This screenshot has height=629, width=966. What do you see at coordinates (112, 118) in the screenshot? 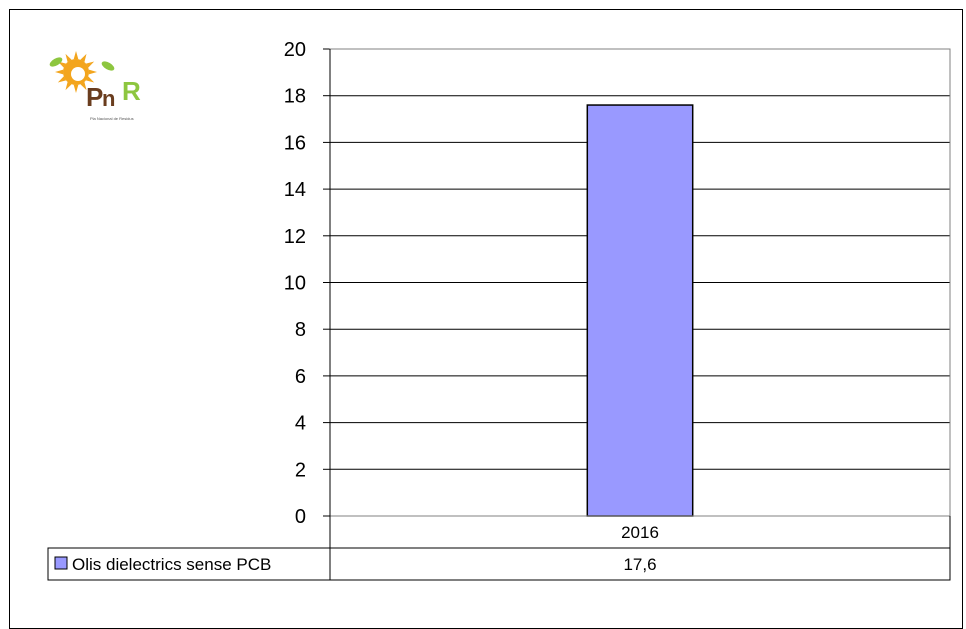
I see `logo-tagline: Pla Nacional de Residus` at bounding box center [112, 118].